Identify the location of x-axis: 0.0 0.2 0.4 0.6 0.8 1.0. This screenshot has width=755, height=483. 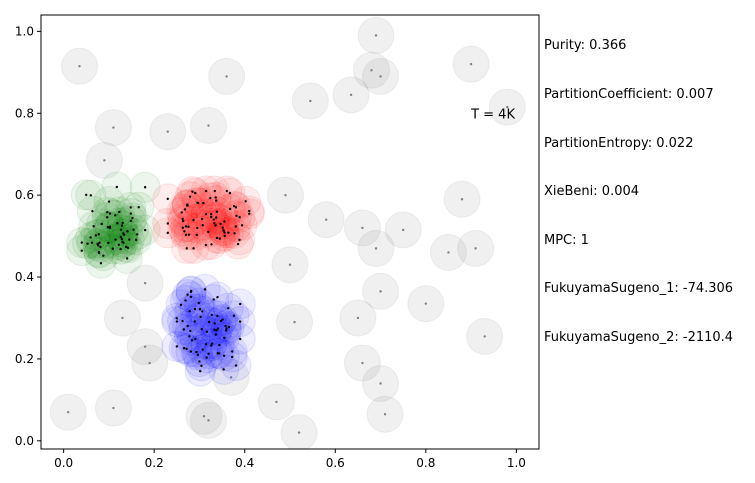
(290, 459).